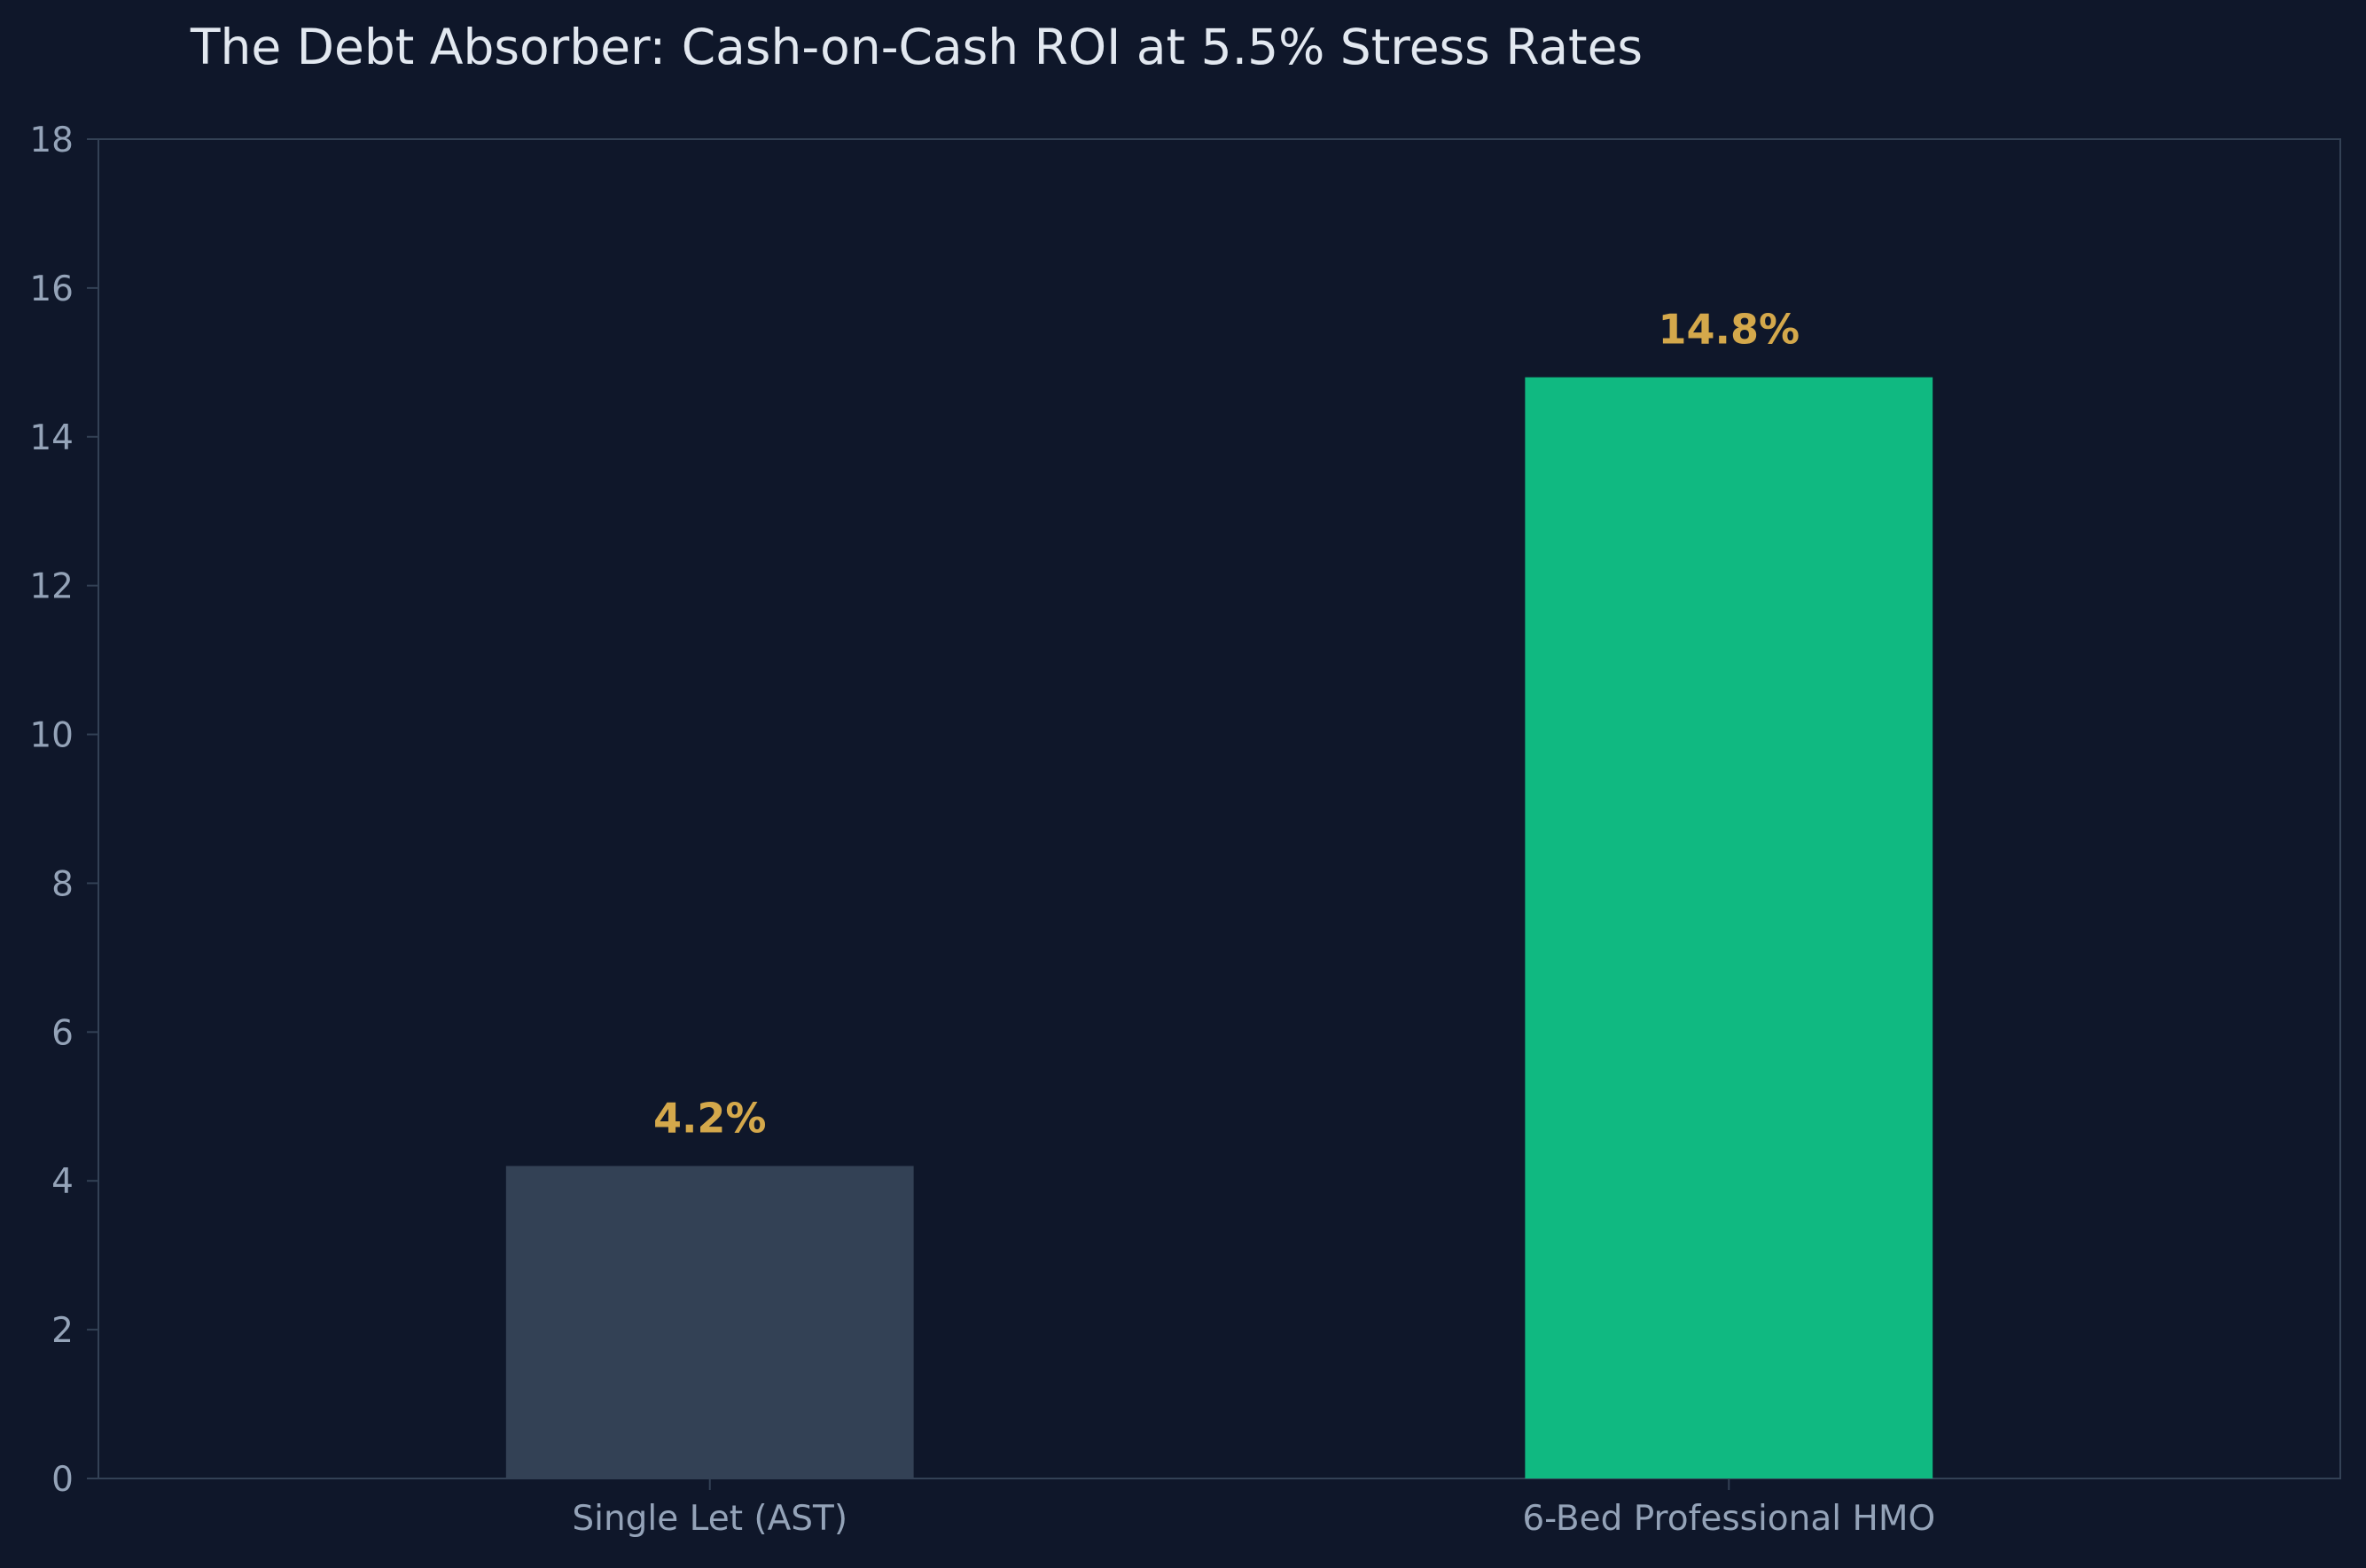 The image size is (2366, 1568). What do you see at coordinates (710, 1519) in the screenshot?
I see `x-tick-label: Single Let (AST)` at bounding box center [710, 1519].